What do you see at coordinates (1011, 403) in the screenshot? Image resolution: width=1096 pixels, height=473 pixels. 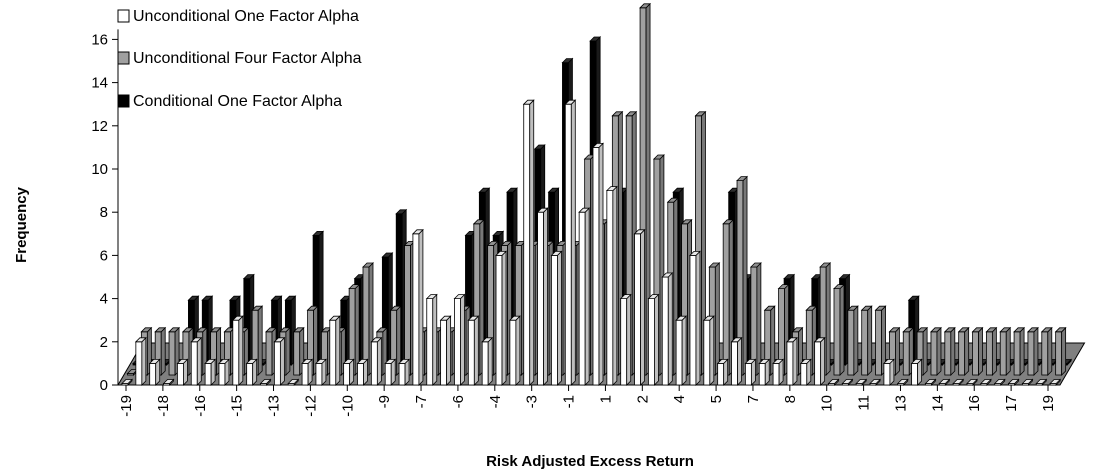 I see `x-tick-label: 17` at bounding box center [1011, 403].